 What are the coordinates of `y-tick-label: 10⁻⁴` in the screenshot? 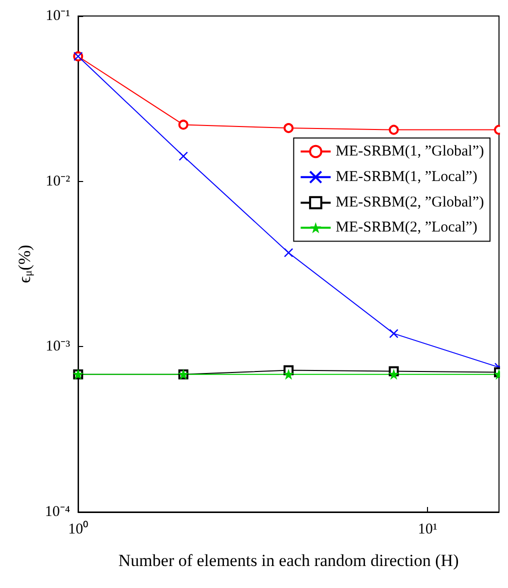 It's located at (57, 512).